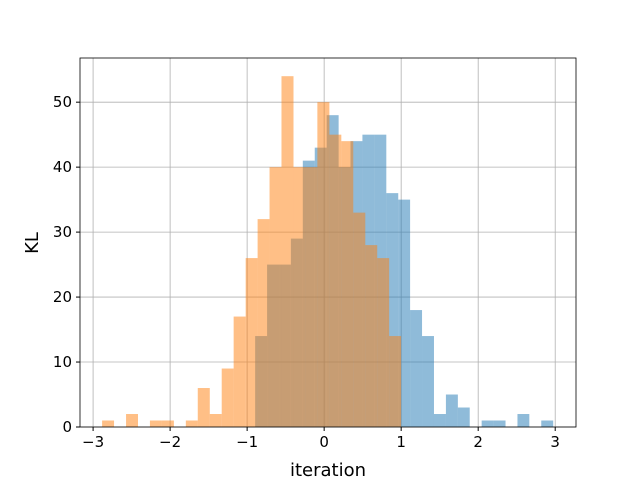 The width and height of the screenshot is (640, 480). I want to click on y-tick-label: 40, so click(62, 167).